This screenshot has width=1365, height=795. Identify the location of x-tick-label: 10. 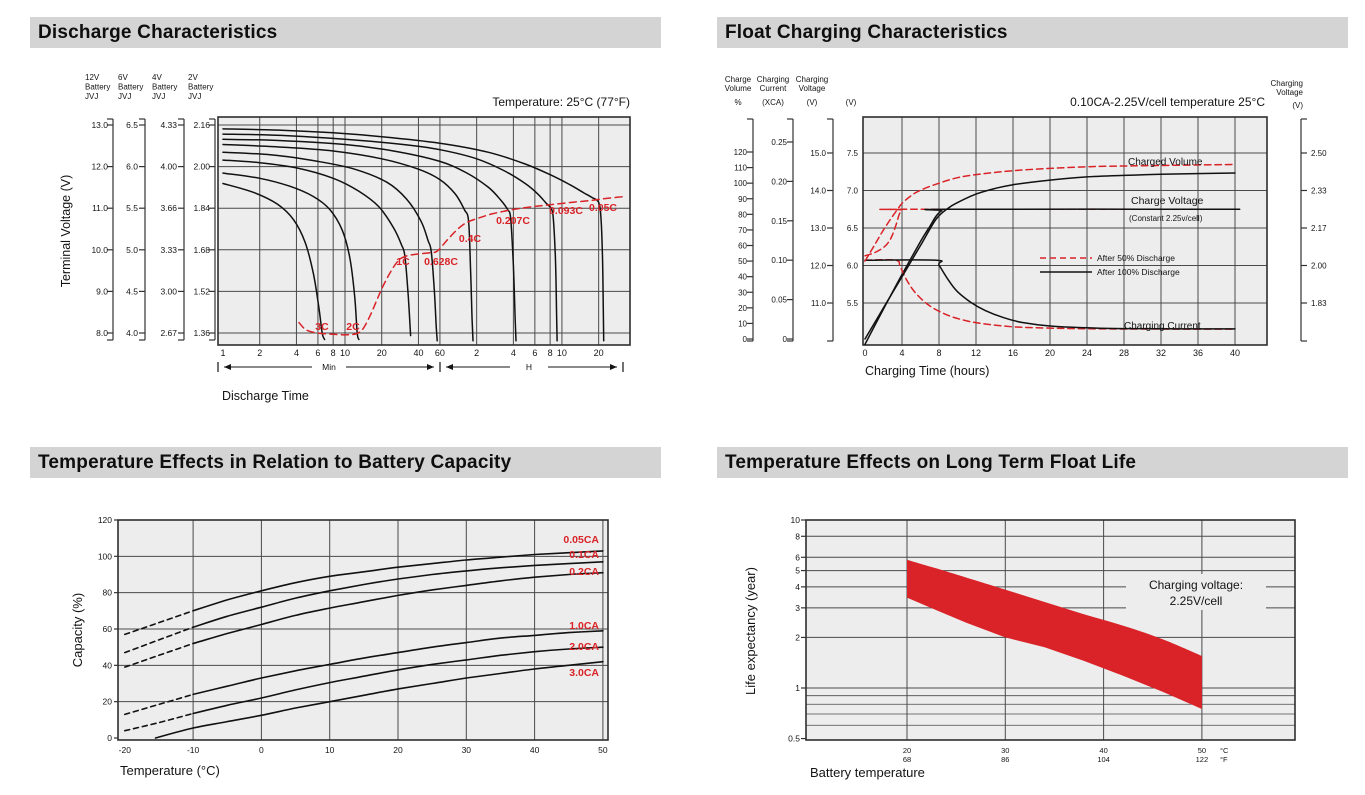
(562, 353).